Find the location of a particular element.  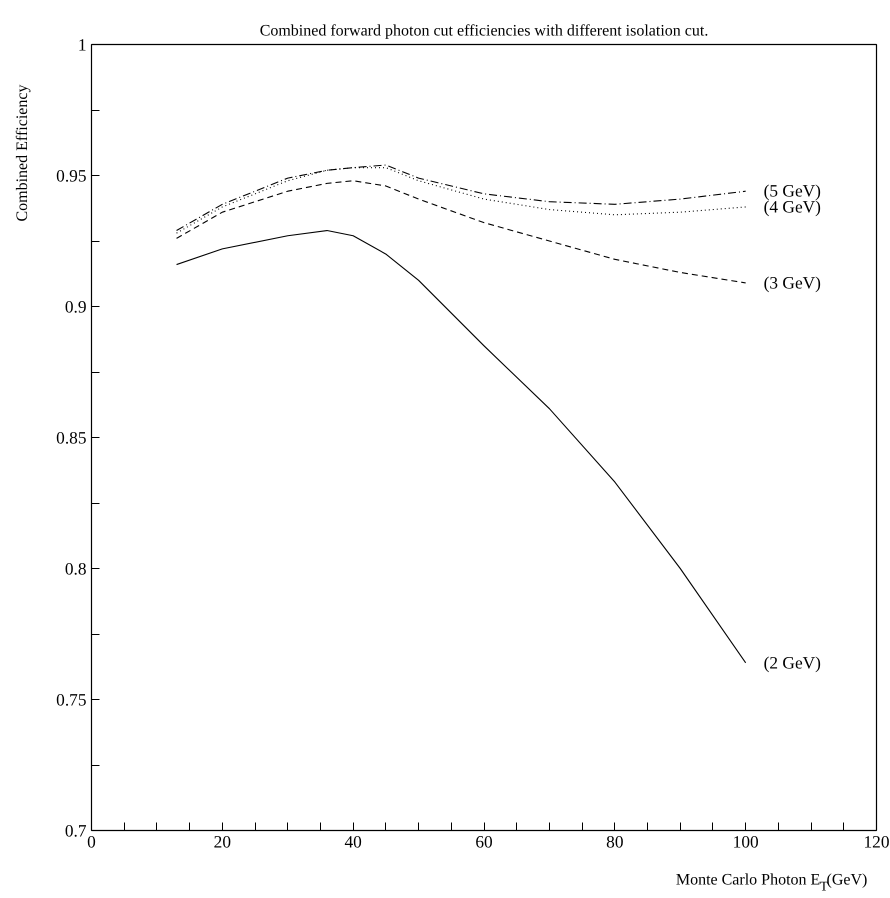

x-tick-label: 120 is located at coordinates (877, 842).